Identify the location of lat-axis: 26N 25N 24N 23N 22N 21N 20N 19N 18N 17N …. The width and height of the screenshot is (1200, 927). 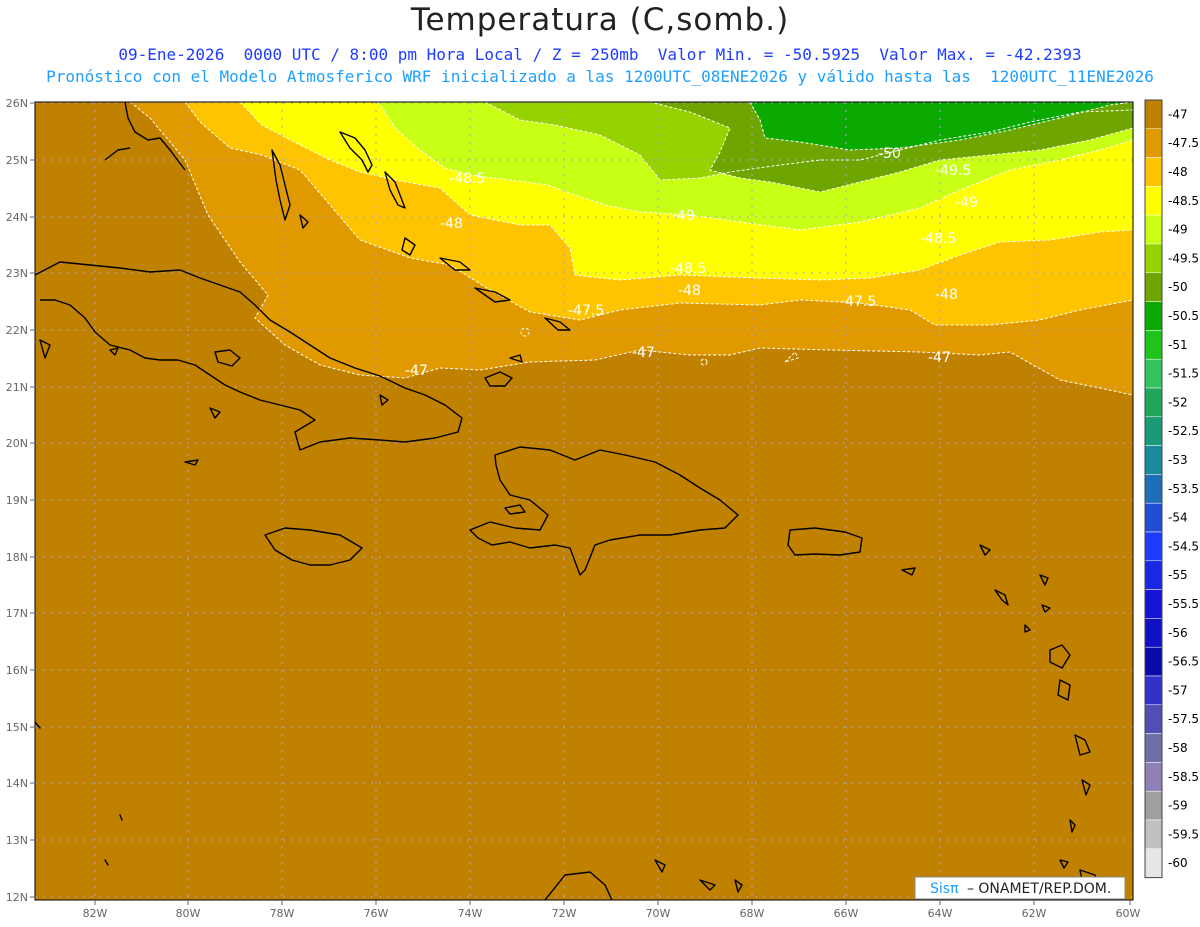
(20, 500).